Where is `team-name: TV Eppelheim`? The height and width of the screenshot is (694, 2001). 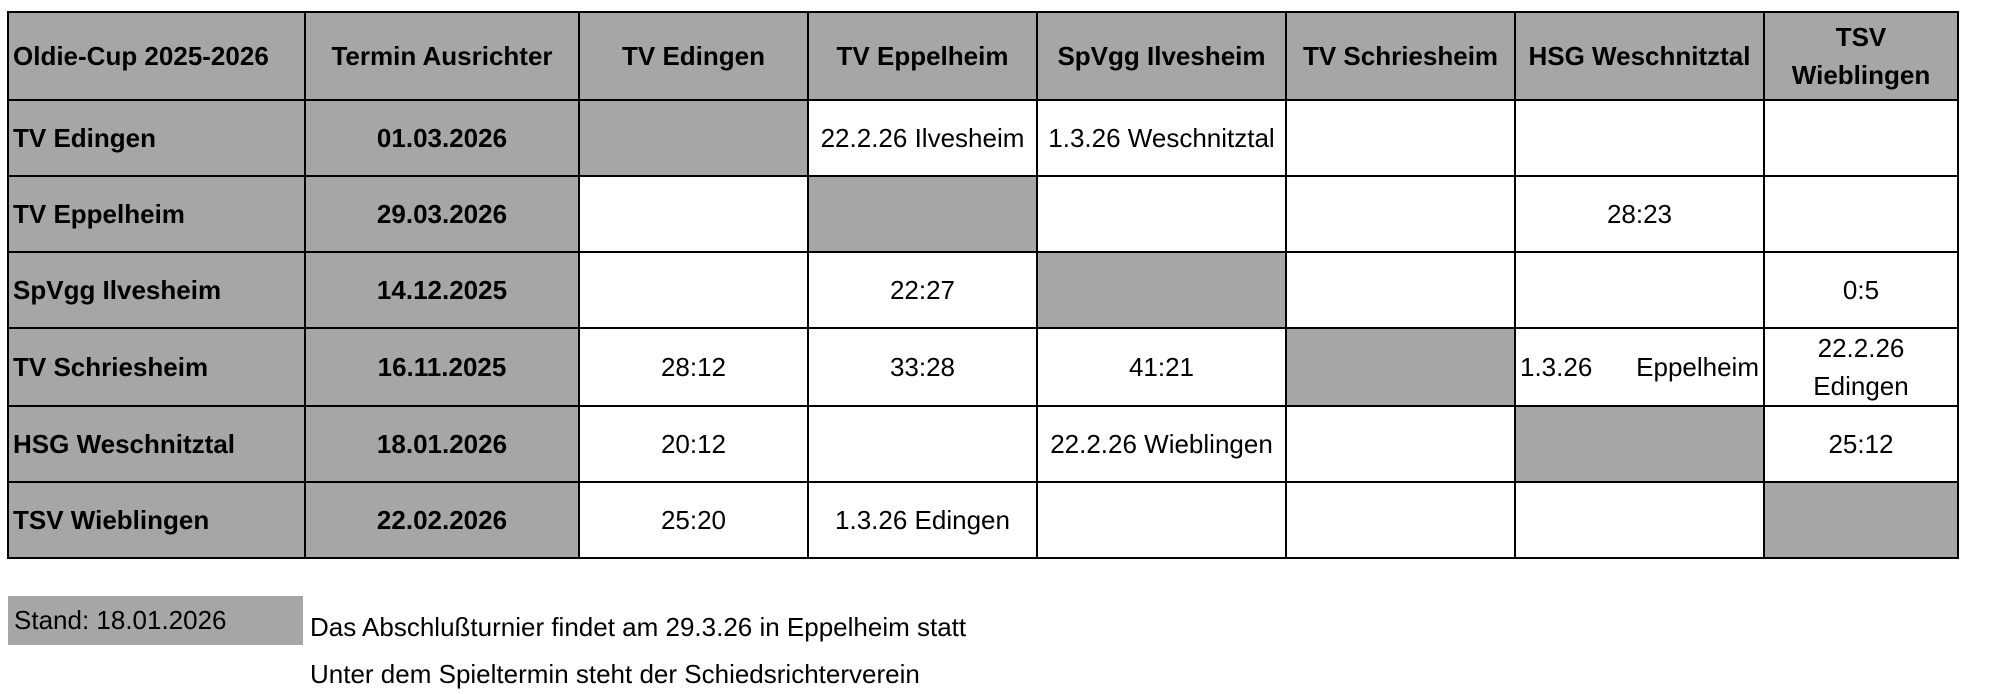
team-name: TV Eppelheim is located at coordinates (156, 214).